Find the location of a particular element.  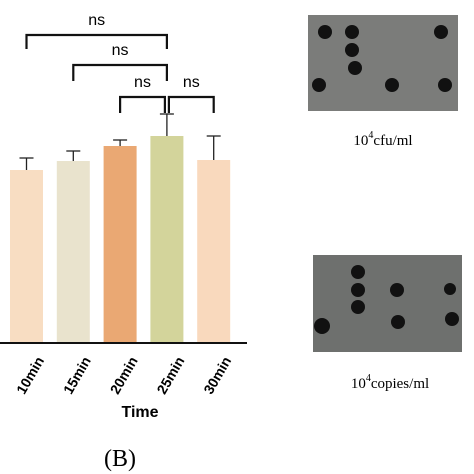

x-tick-label: 20min is located at coordinates (124, 375).